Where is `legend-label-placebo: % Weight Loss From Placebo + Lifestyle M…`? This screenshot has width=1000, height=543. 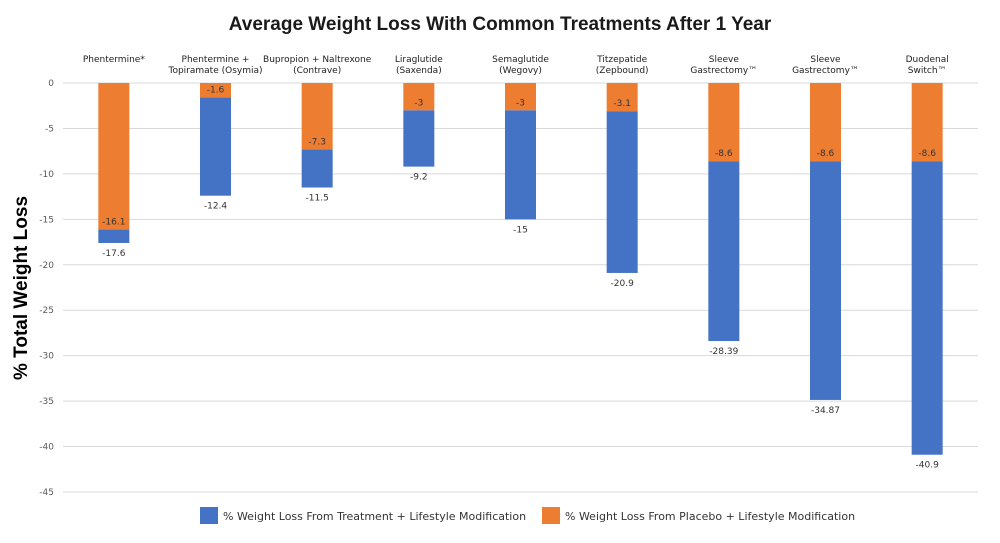
legend-label-placebo: % Weight Loss From Placebo + Lifestyle M… is located at coordinates (710, 516).